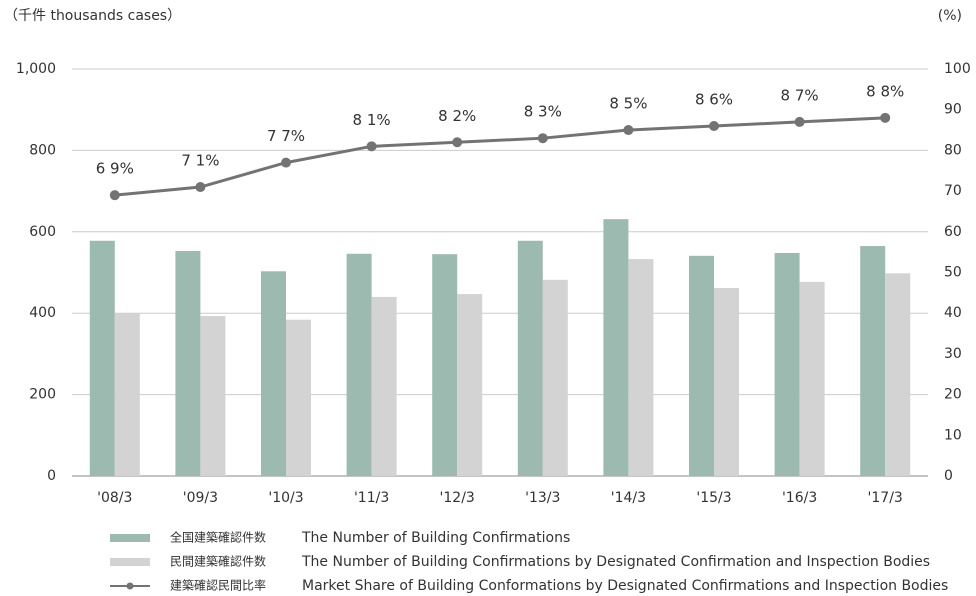 This screenshot has height=596, width=976. Describe the element at coordinates (542, 498) in the screenshot. I see `x-tick-label: '13/3` at that location.